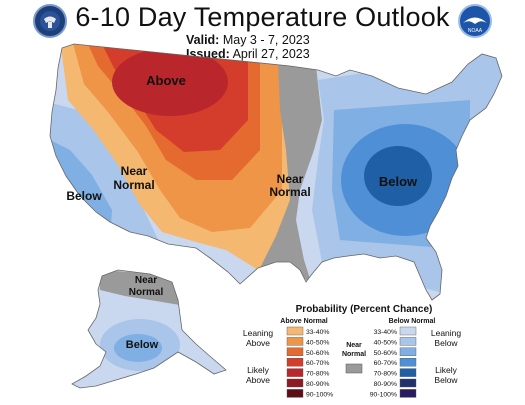  I want to click on legend-leaning-below-line2: Below, so click(446, 343).